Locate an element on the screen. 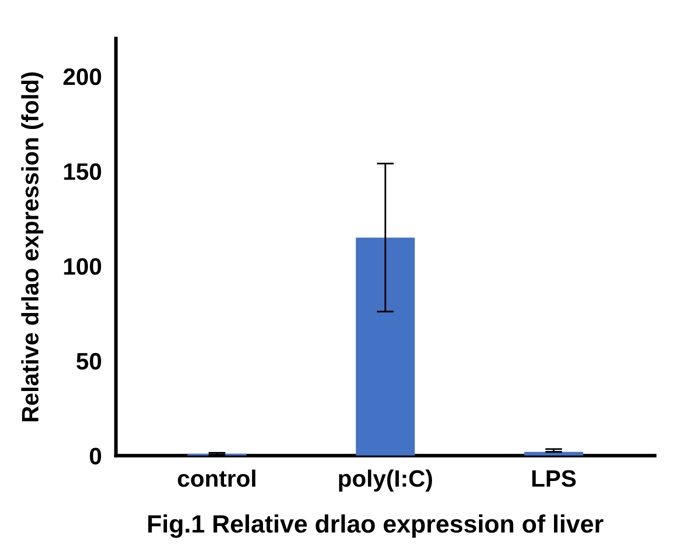 Image resolution: width=682 pixels, height=549 pixels. y-tick-label: 0 is located at coordinates (96, 456).